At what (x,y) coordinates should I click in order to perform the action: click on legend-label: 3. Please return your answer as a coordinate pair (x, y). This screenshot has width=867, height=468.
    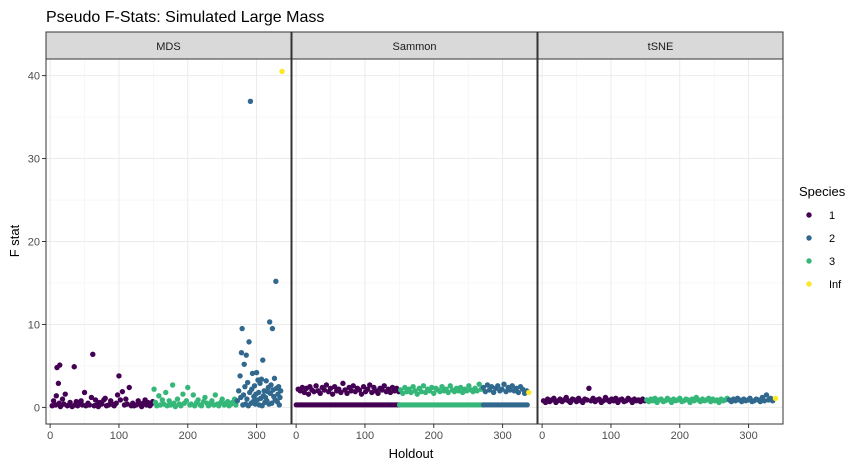
    Looking at the image, I should click on (832, 262).